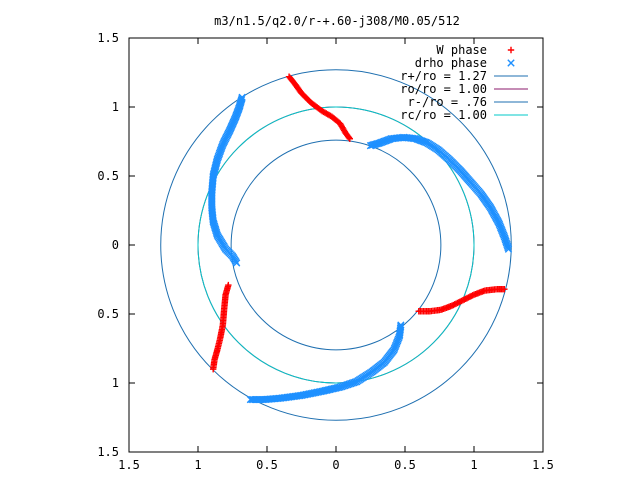  Describe the element at coordinates (443, 115) in the screenshot. I see `legend-label: rc/ro = 1.00` at that location.